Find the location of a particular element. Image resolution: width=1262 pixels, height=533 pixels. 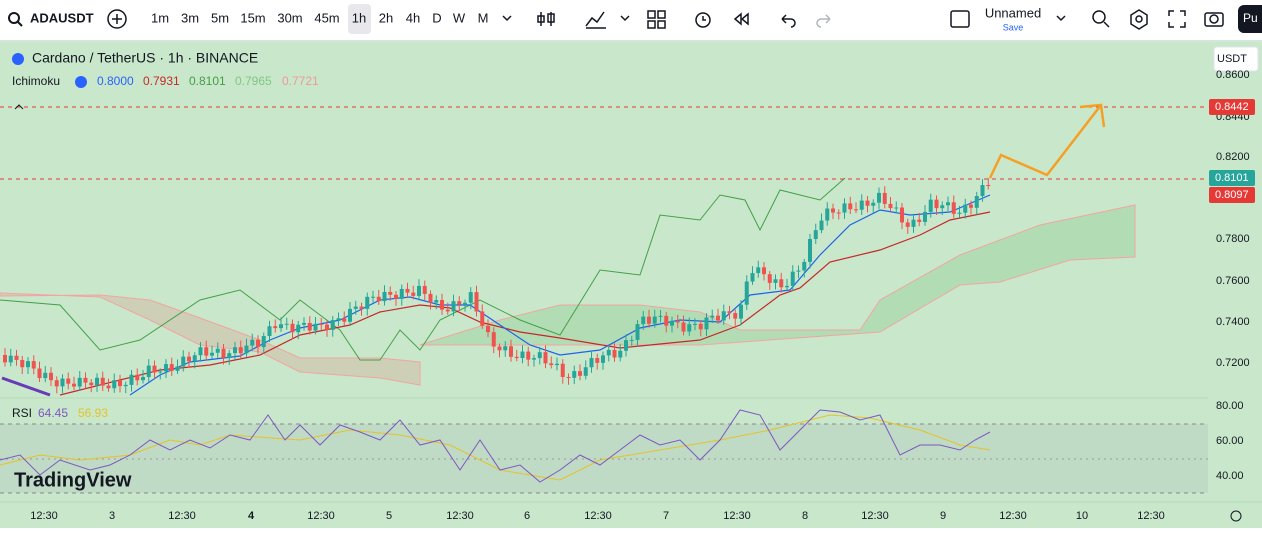

interval: 5m is located at coordinates (220, 17).